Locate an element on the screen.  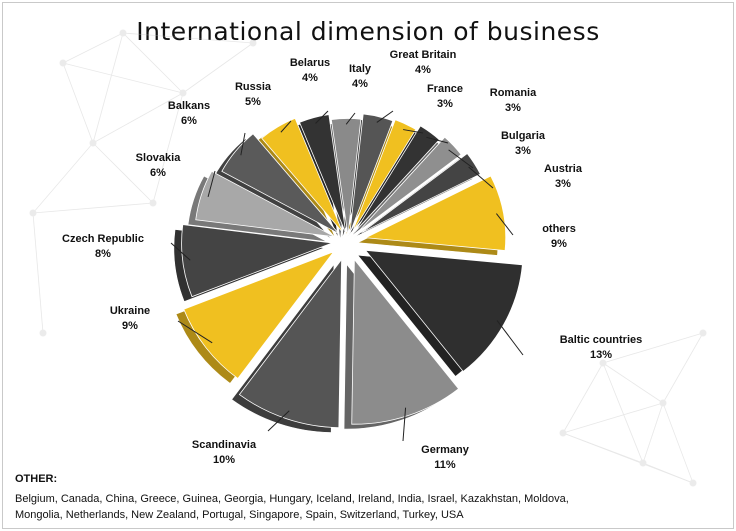
slice-label: Czech Republic is located at coordinates (103, 239).